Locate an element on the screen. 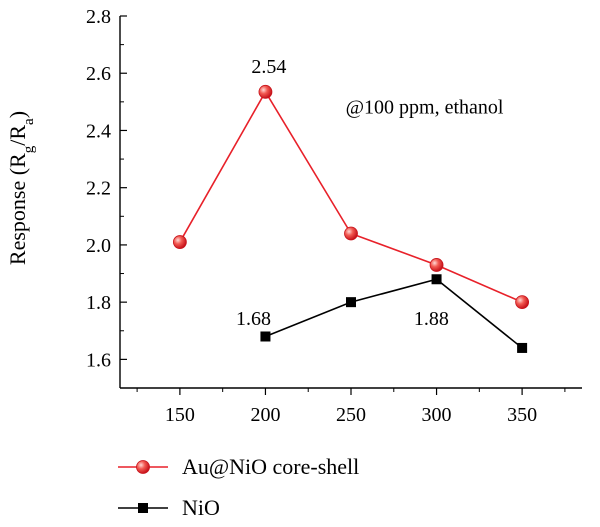  y-tick-label: 1.8 is located at coordinates (98, 303).